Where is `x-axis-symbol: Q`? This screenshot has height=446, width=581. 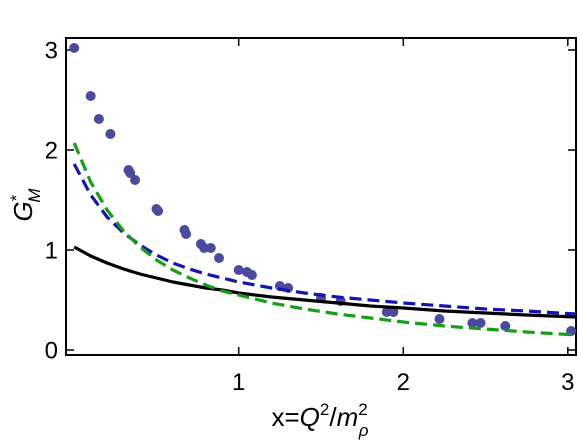
x-axis-symbol: Q is located at coordinates (310, 417).